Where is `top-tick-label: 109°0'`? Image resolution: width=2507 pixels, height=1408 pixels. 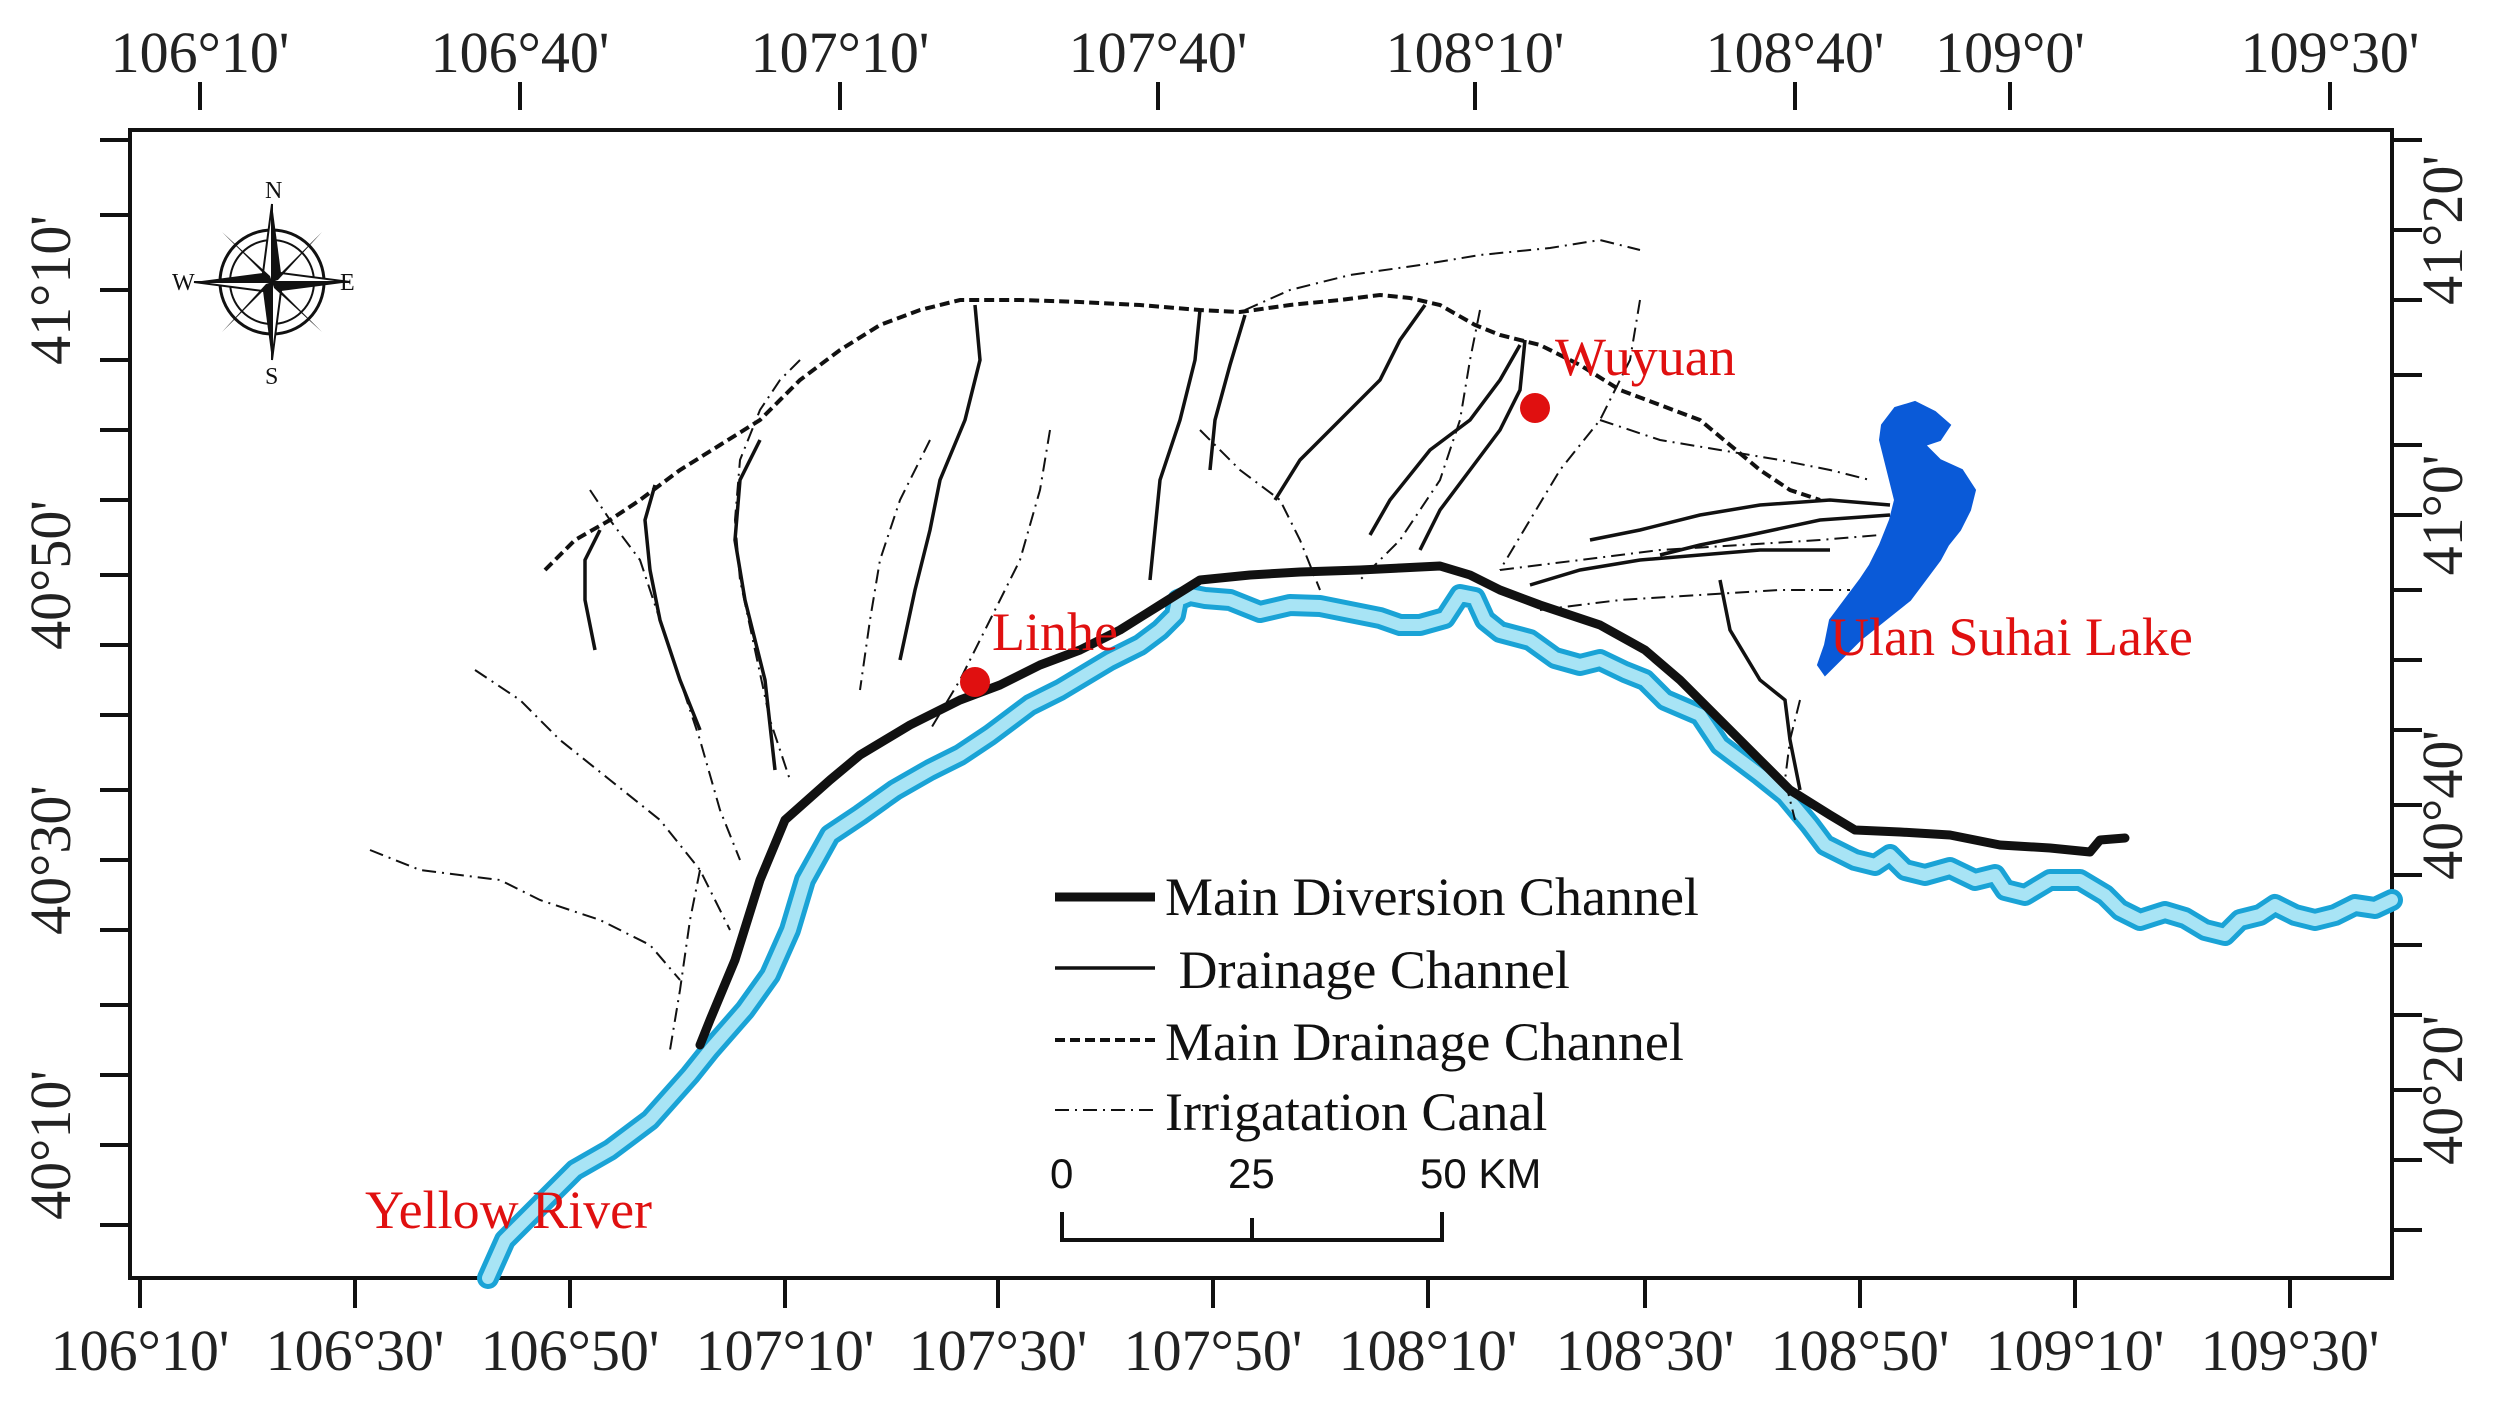 top-tick-label: 109°0' is located at coordinates (2010, 52).